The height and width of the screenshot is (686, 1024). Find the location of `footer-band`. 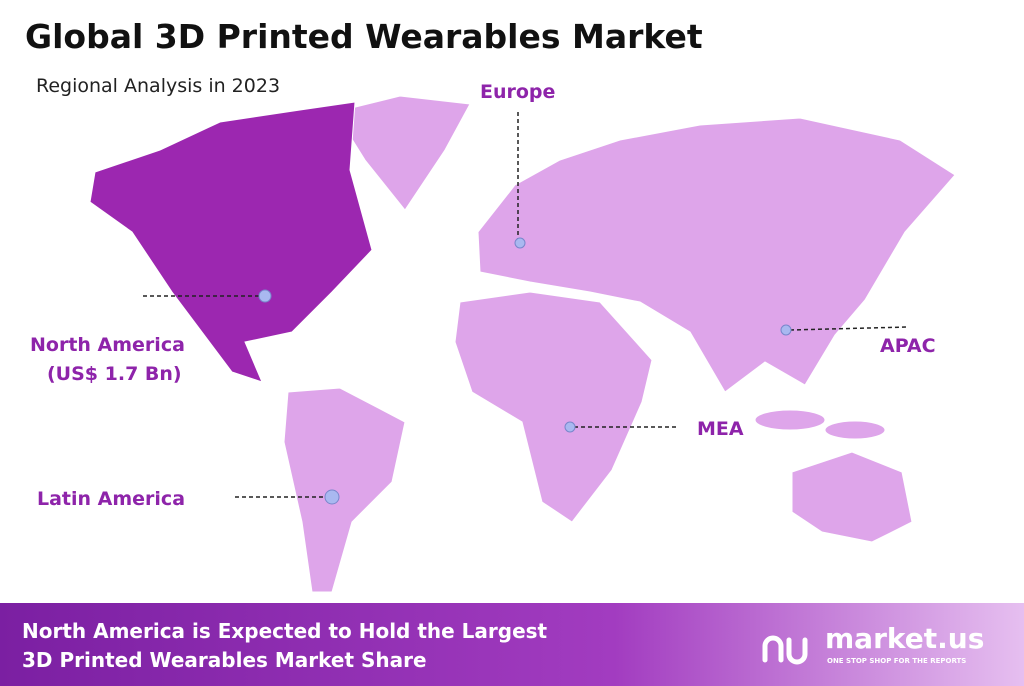

footer-band is located at coordinates (512, 644).